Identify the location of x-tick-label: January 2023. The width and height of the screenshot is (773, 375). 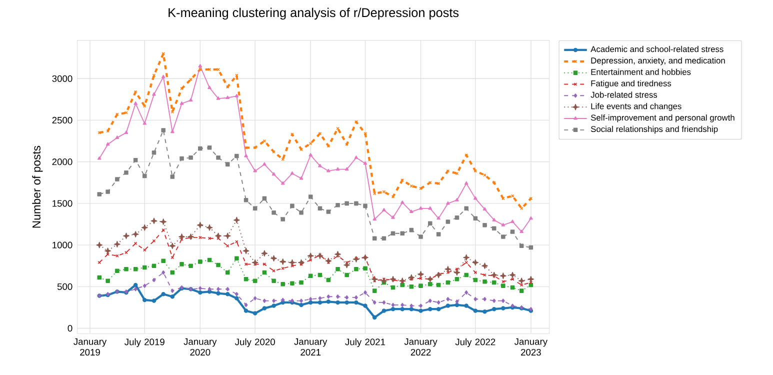
(531, 347).